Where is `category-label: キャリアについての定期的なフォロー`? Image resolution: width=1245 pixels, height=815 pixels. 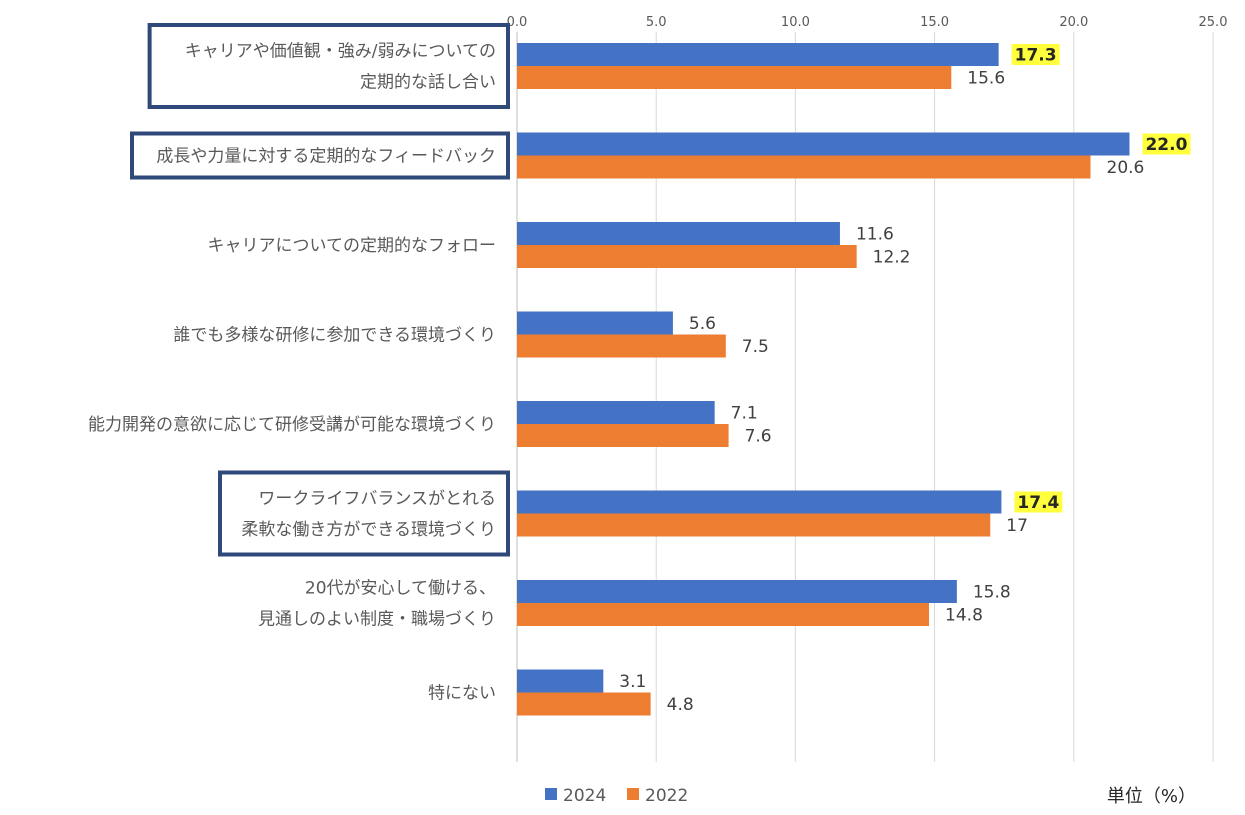 category-label: キャリアについての定期的なフォロー is located at coordinates (352, 246).